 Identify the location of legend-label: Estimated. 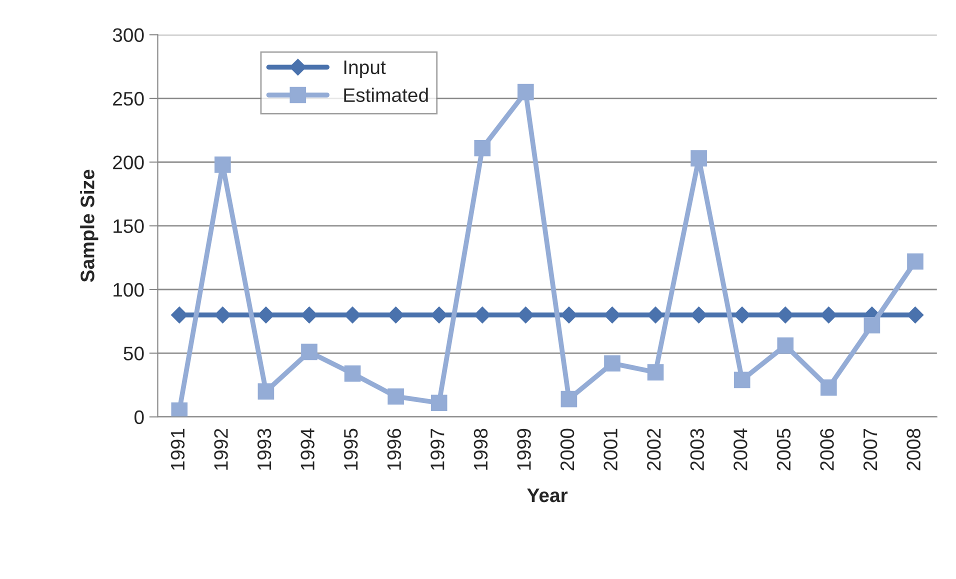
(386, 95).